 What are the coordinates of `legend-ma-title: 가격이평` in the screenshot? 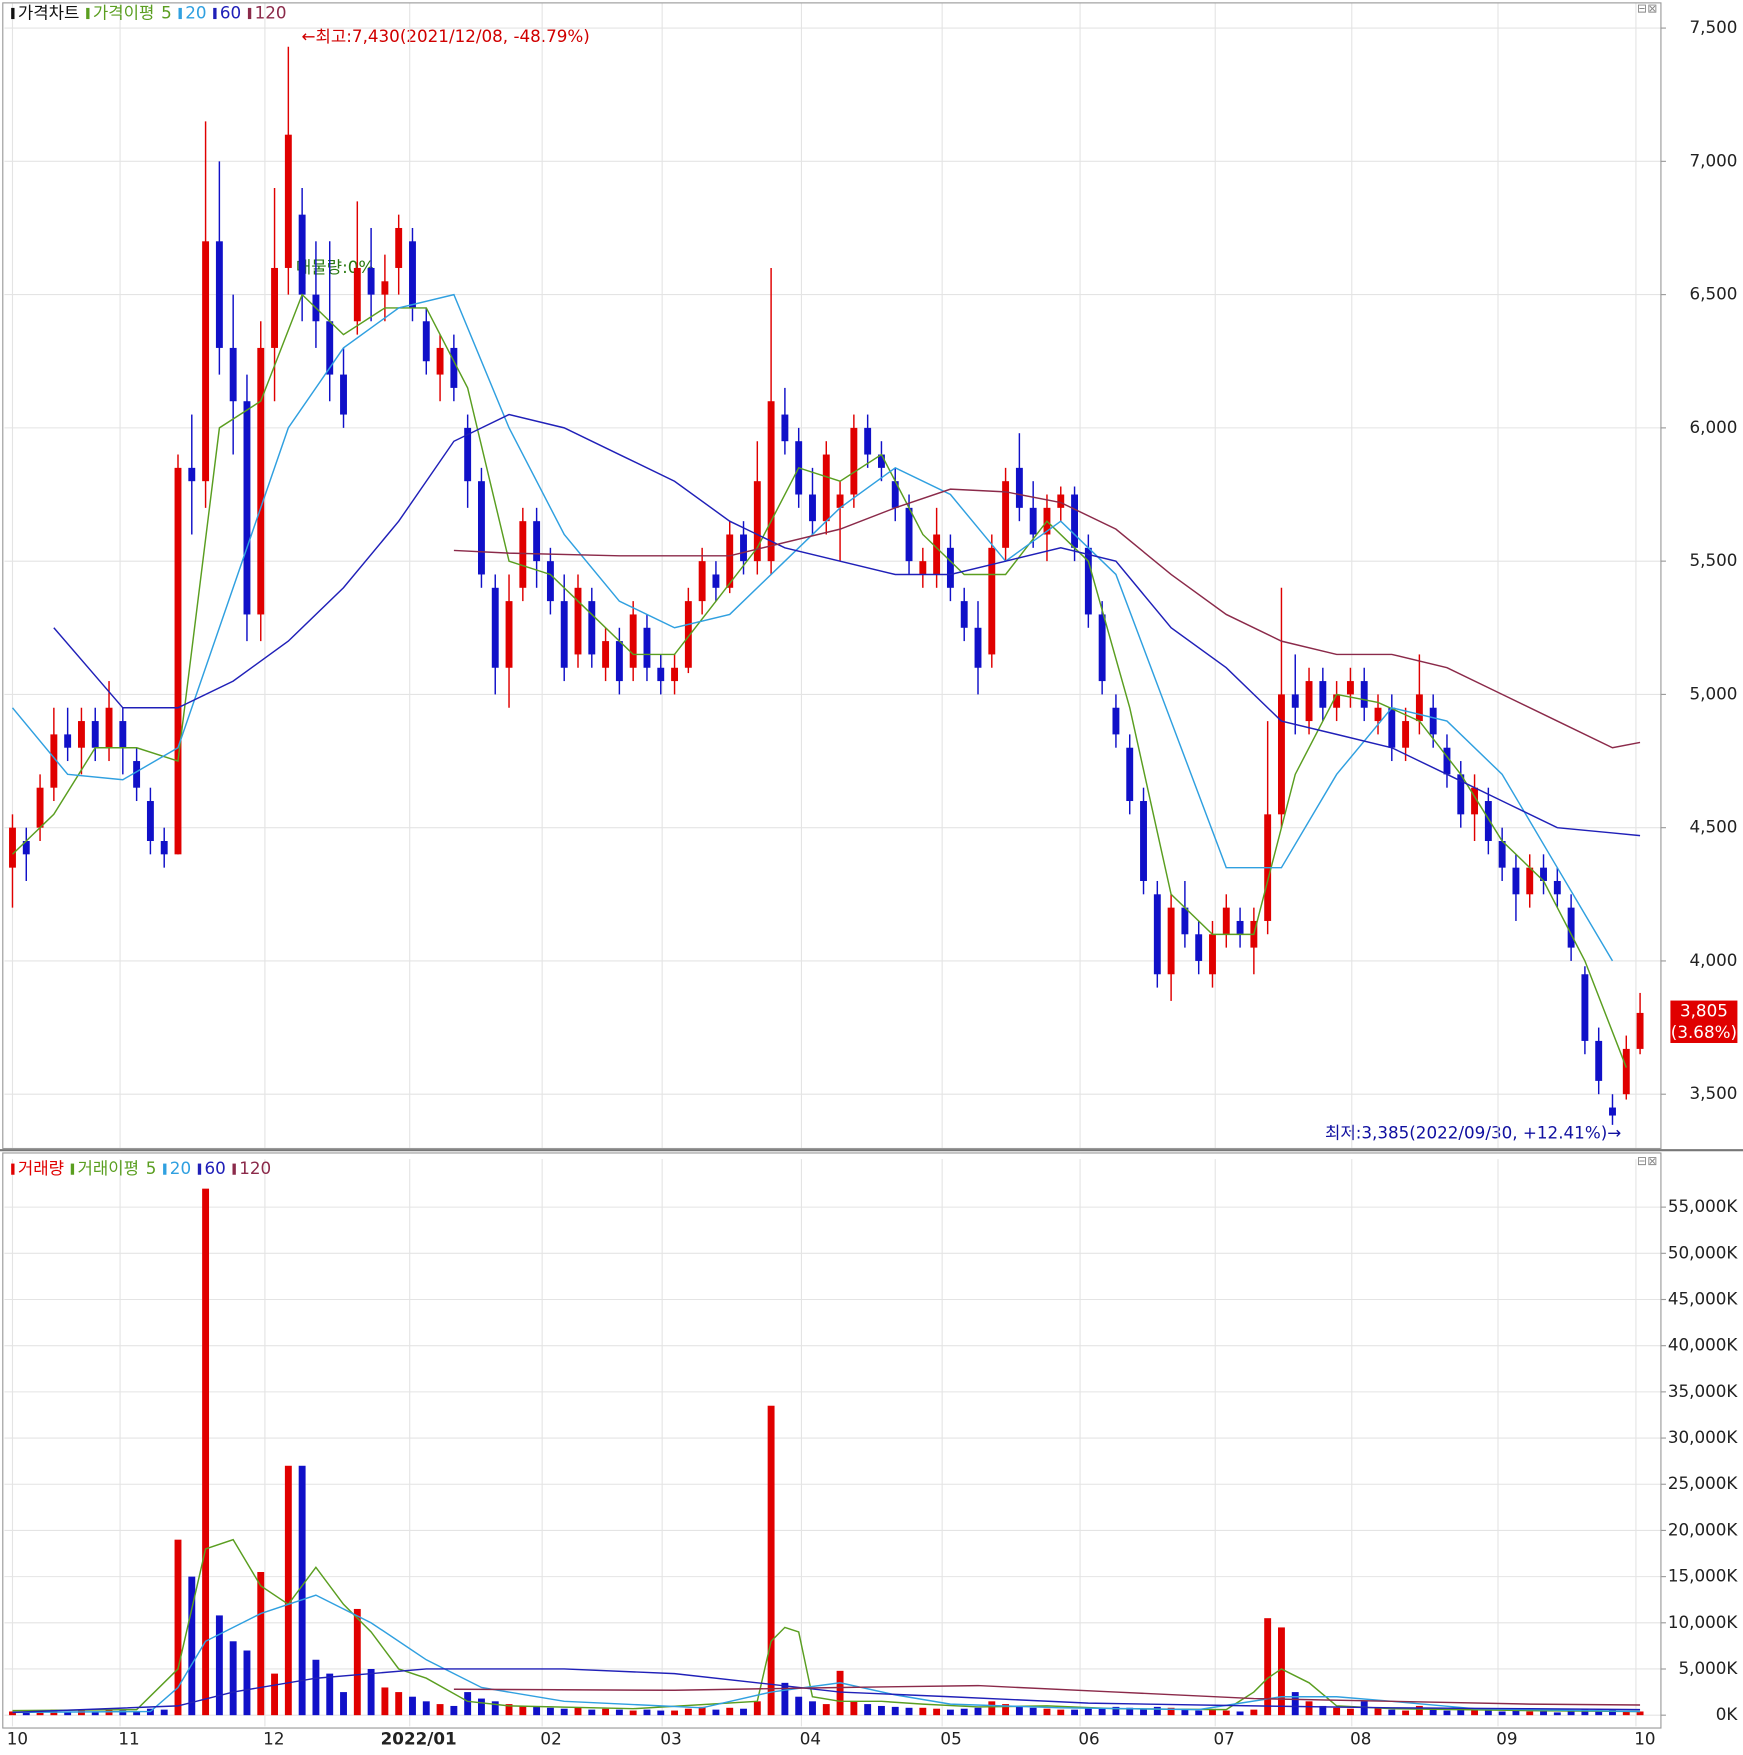 It's located at (124, 12).